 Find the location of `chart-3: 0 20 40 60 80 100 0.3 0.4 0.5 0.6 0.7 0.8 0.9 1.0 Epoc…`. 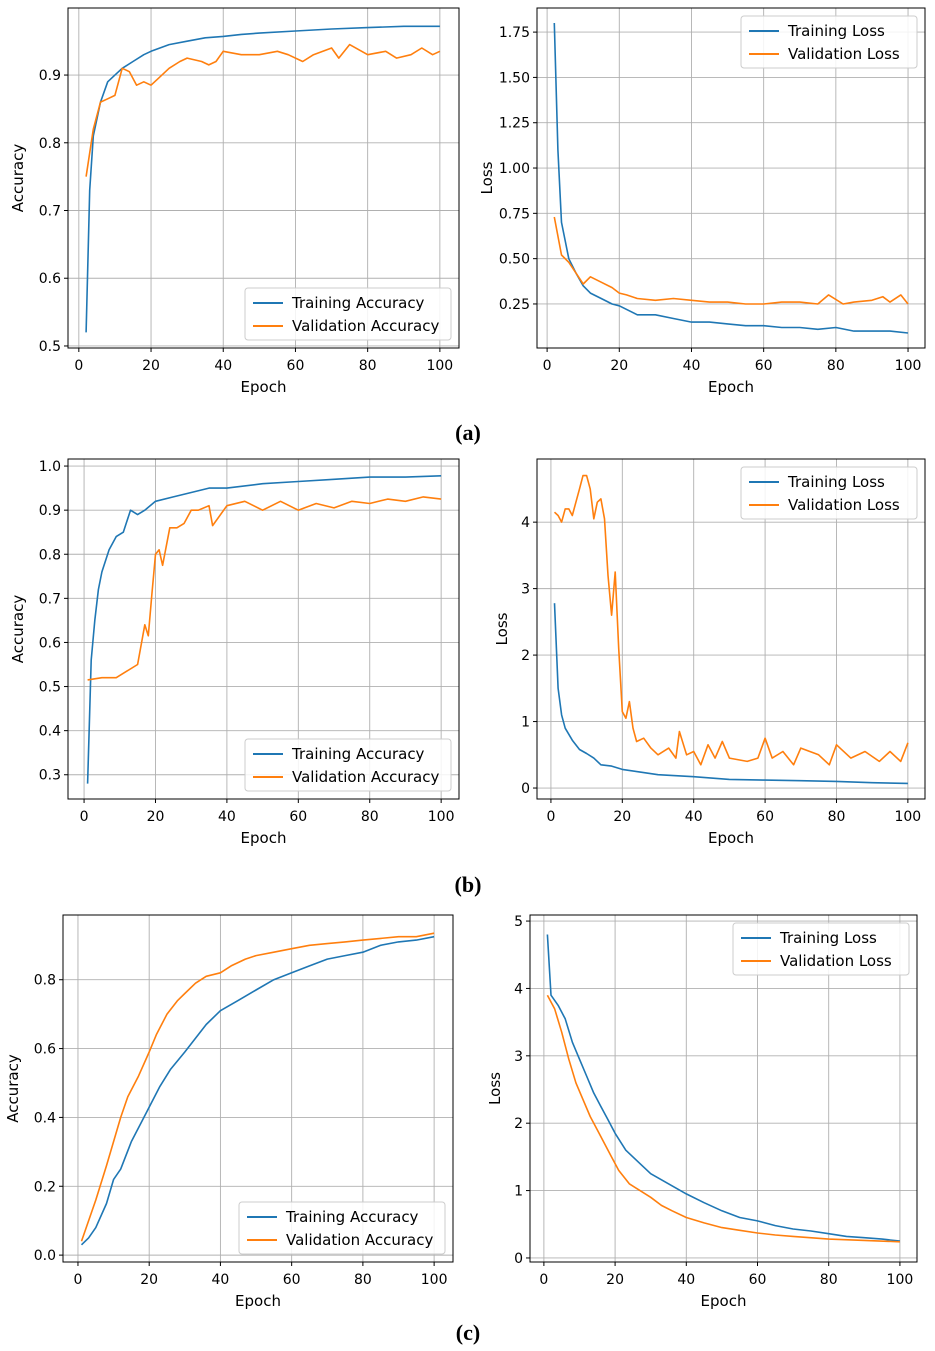

chart-3: 0 20 40 60 80 100 0.3 0.4 0.5 0.6 0.7 0.8 0.9 1.0 Epoc… is located at coordinates (234, 652).